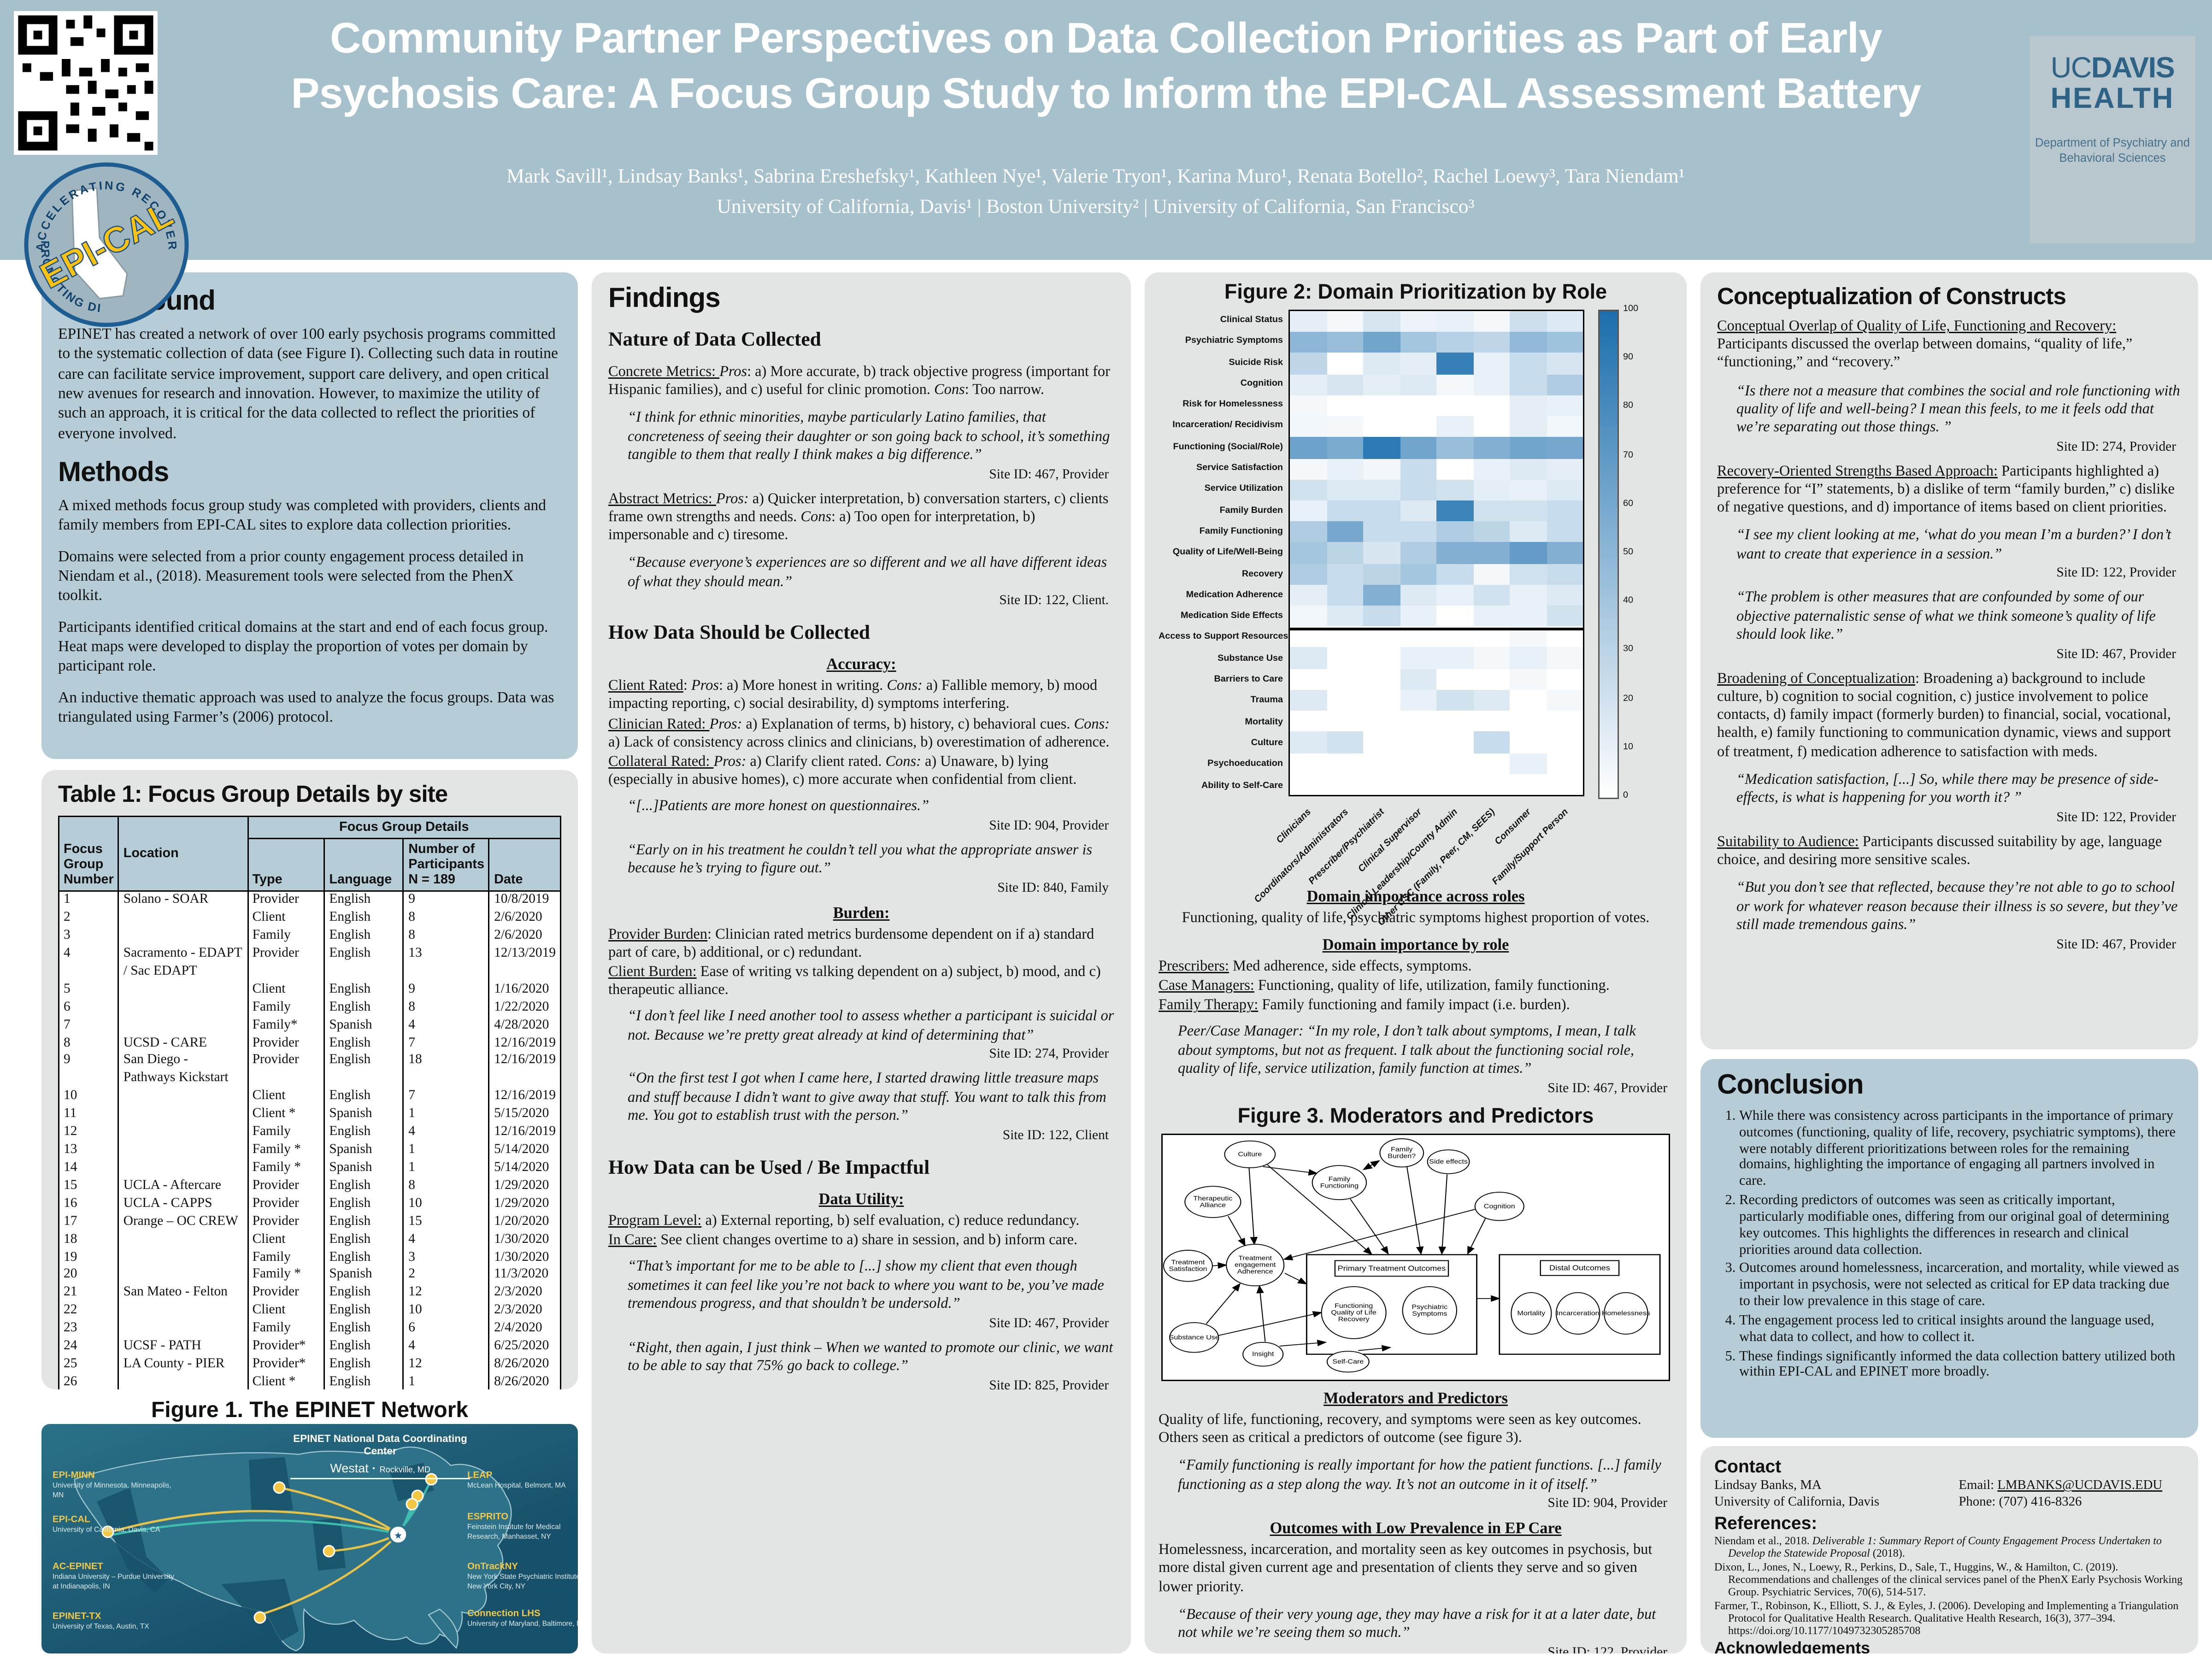 The image size is (2212, 1659). What do you see at coordinates (88, 853) in the screenshot?
I see `table1-header-focus: Focus Group Number` at bounding box center [88, 853].